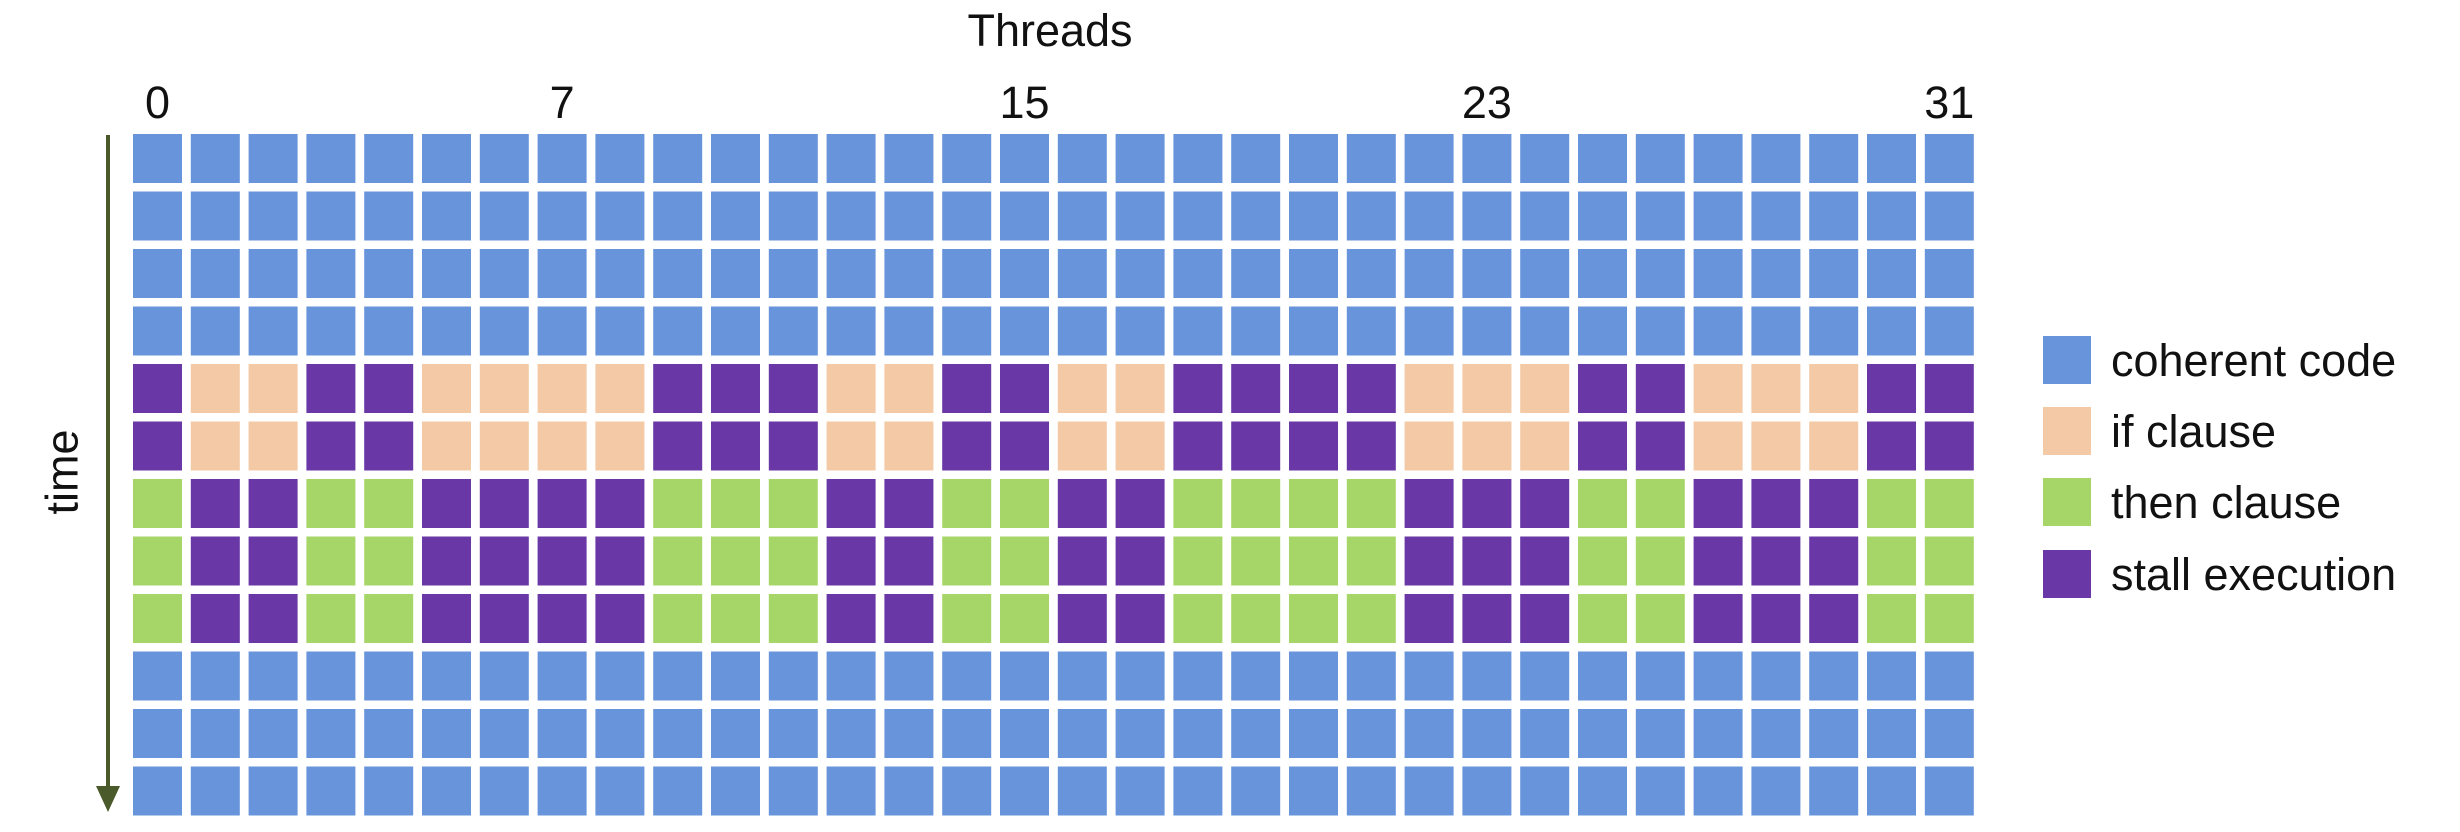  I want to click on thread-tick-7: 7, so click(562, 102).